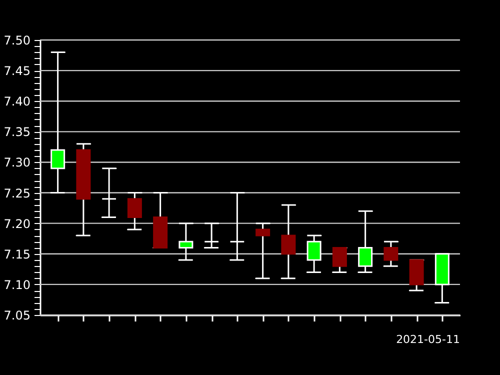  What do you see at coordinates (17, 132) in the screenshot?
I see `y-tick-label: 7.35` at bounding box center [17, 132].